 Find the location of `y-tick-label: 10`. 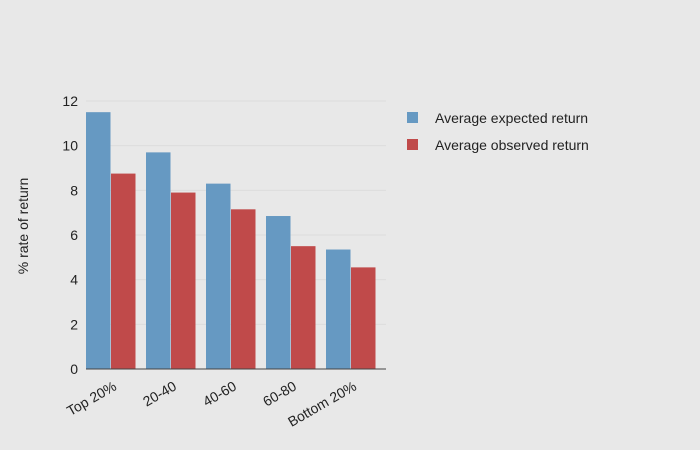

y-tick-label: 10 is located at coordinates (70, 146).